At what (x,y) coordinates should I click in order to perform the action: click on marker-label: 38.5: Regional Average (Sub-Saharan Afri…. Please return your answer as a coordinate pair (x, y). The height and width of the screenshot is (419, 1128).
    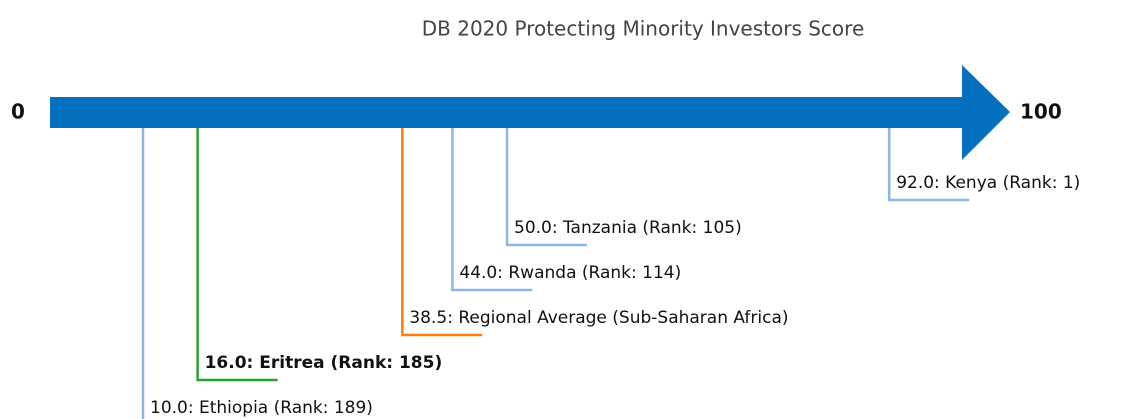
    Looking at the image, I should click on (598, 318).